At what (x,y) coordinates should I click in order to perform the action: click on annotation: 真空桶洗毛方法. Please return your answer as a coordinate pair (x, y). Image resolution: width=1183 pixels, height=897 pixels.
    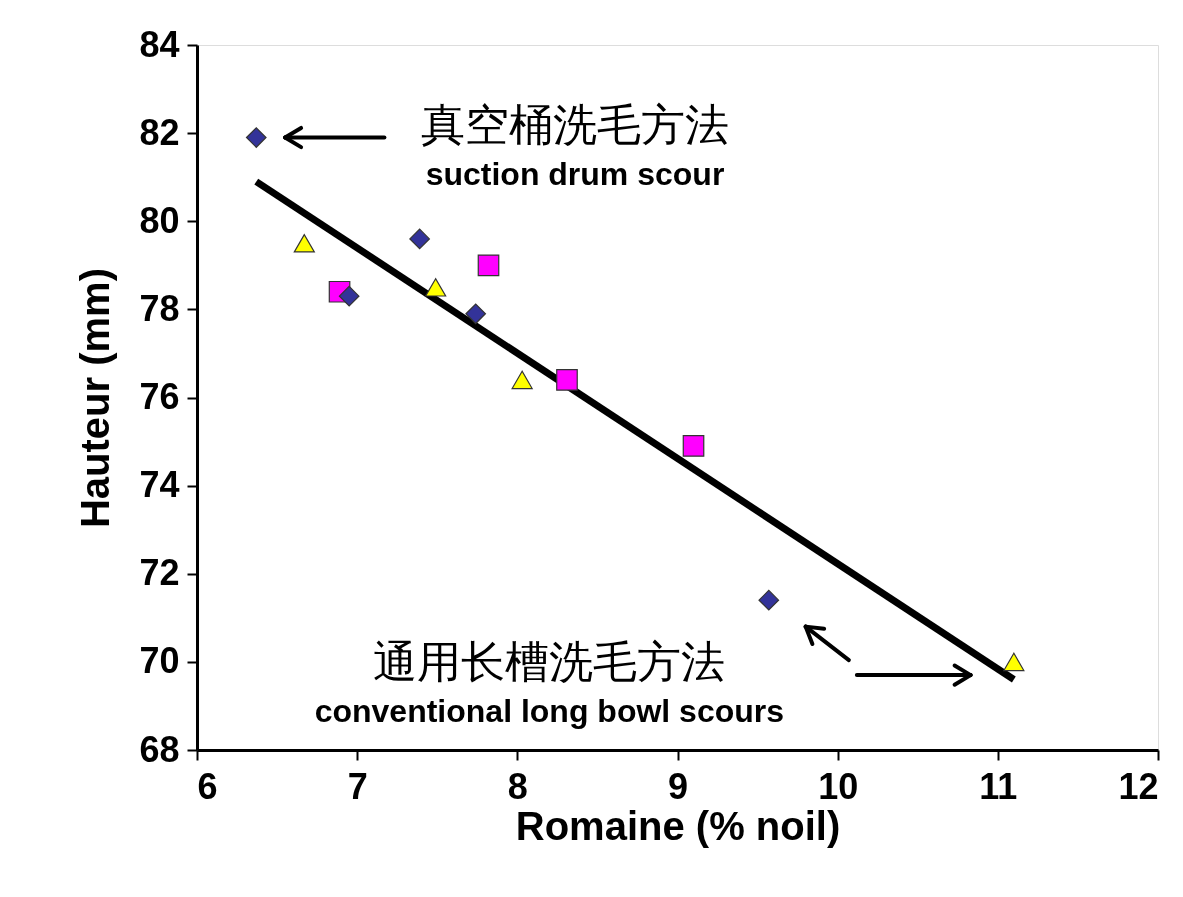
    Looking at the image, I should click on (574, 124).